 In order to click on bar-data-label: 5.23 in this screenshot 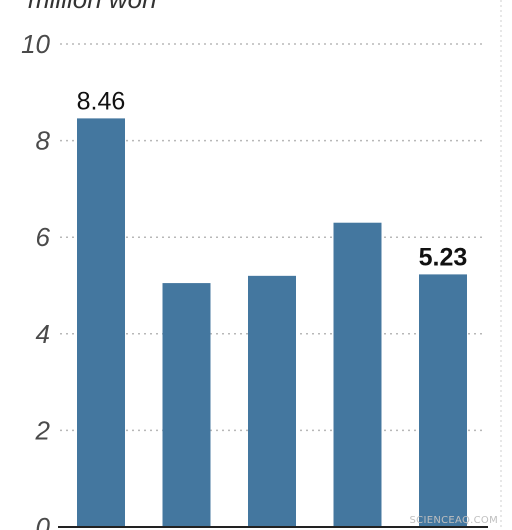, I will do `click(443, 257)`.